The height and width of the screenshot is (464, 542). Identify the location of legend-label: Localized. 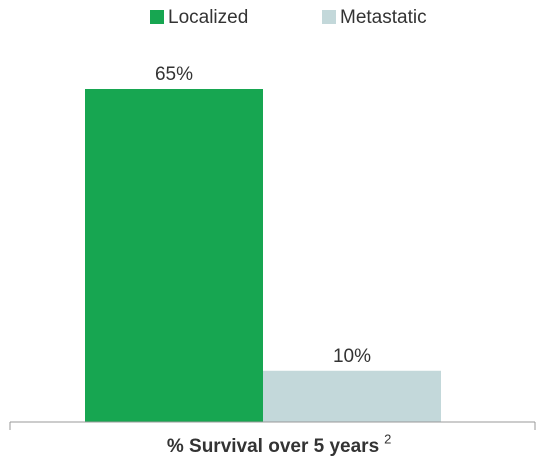
(208, 17).